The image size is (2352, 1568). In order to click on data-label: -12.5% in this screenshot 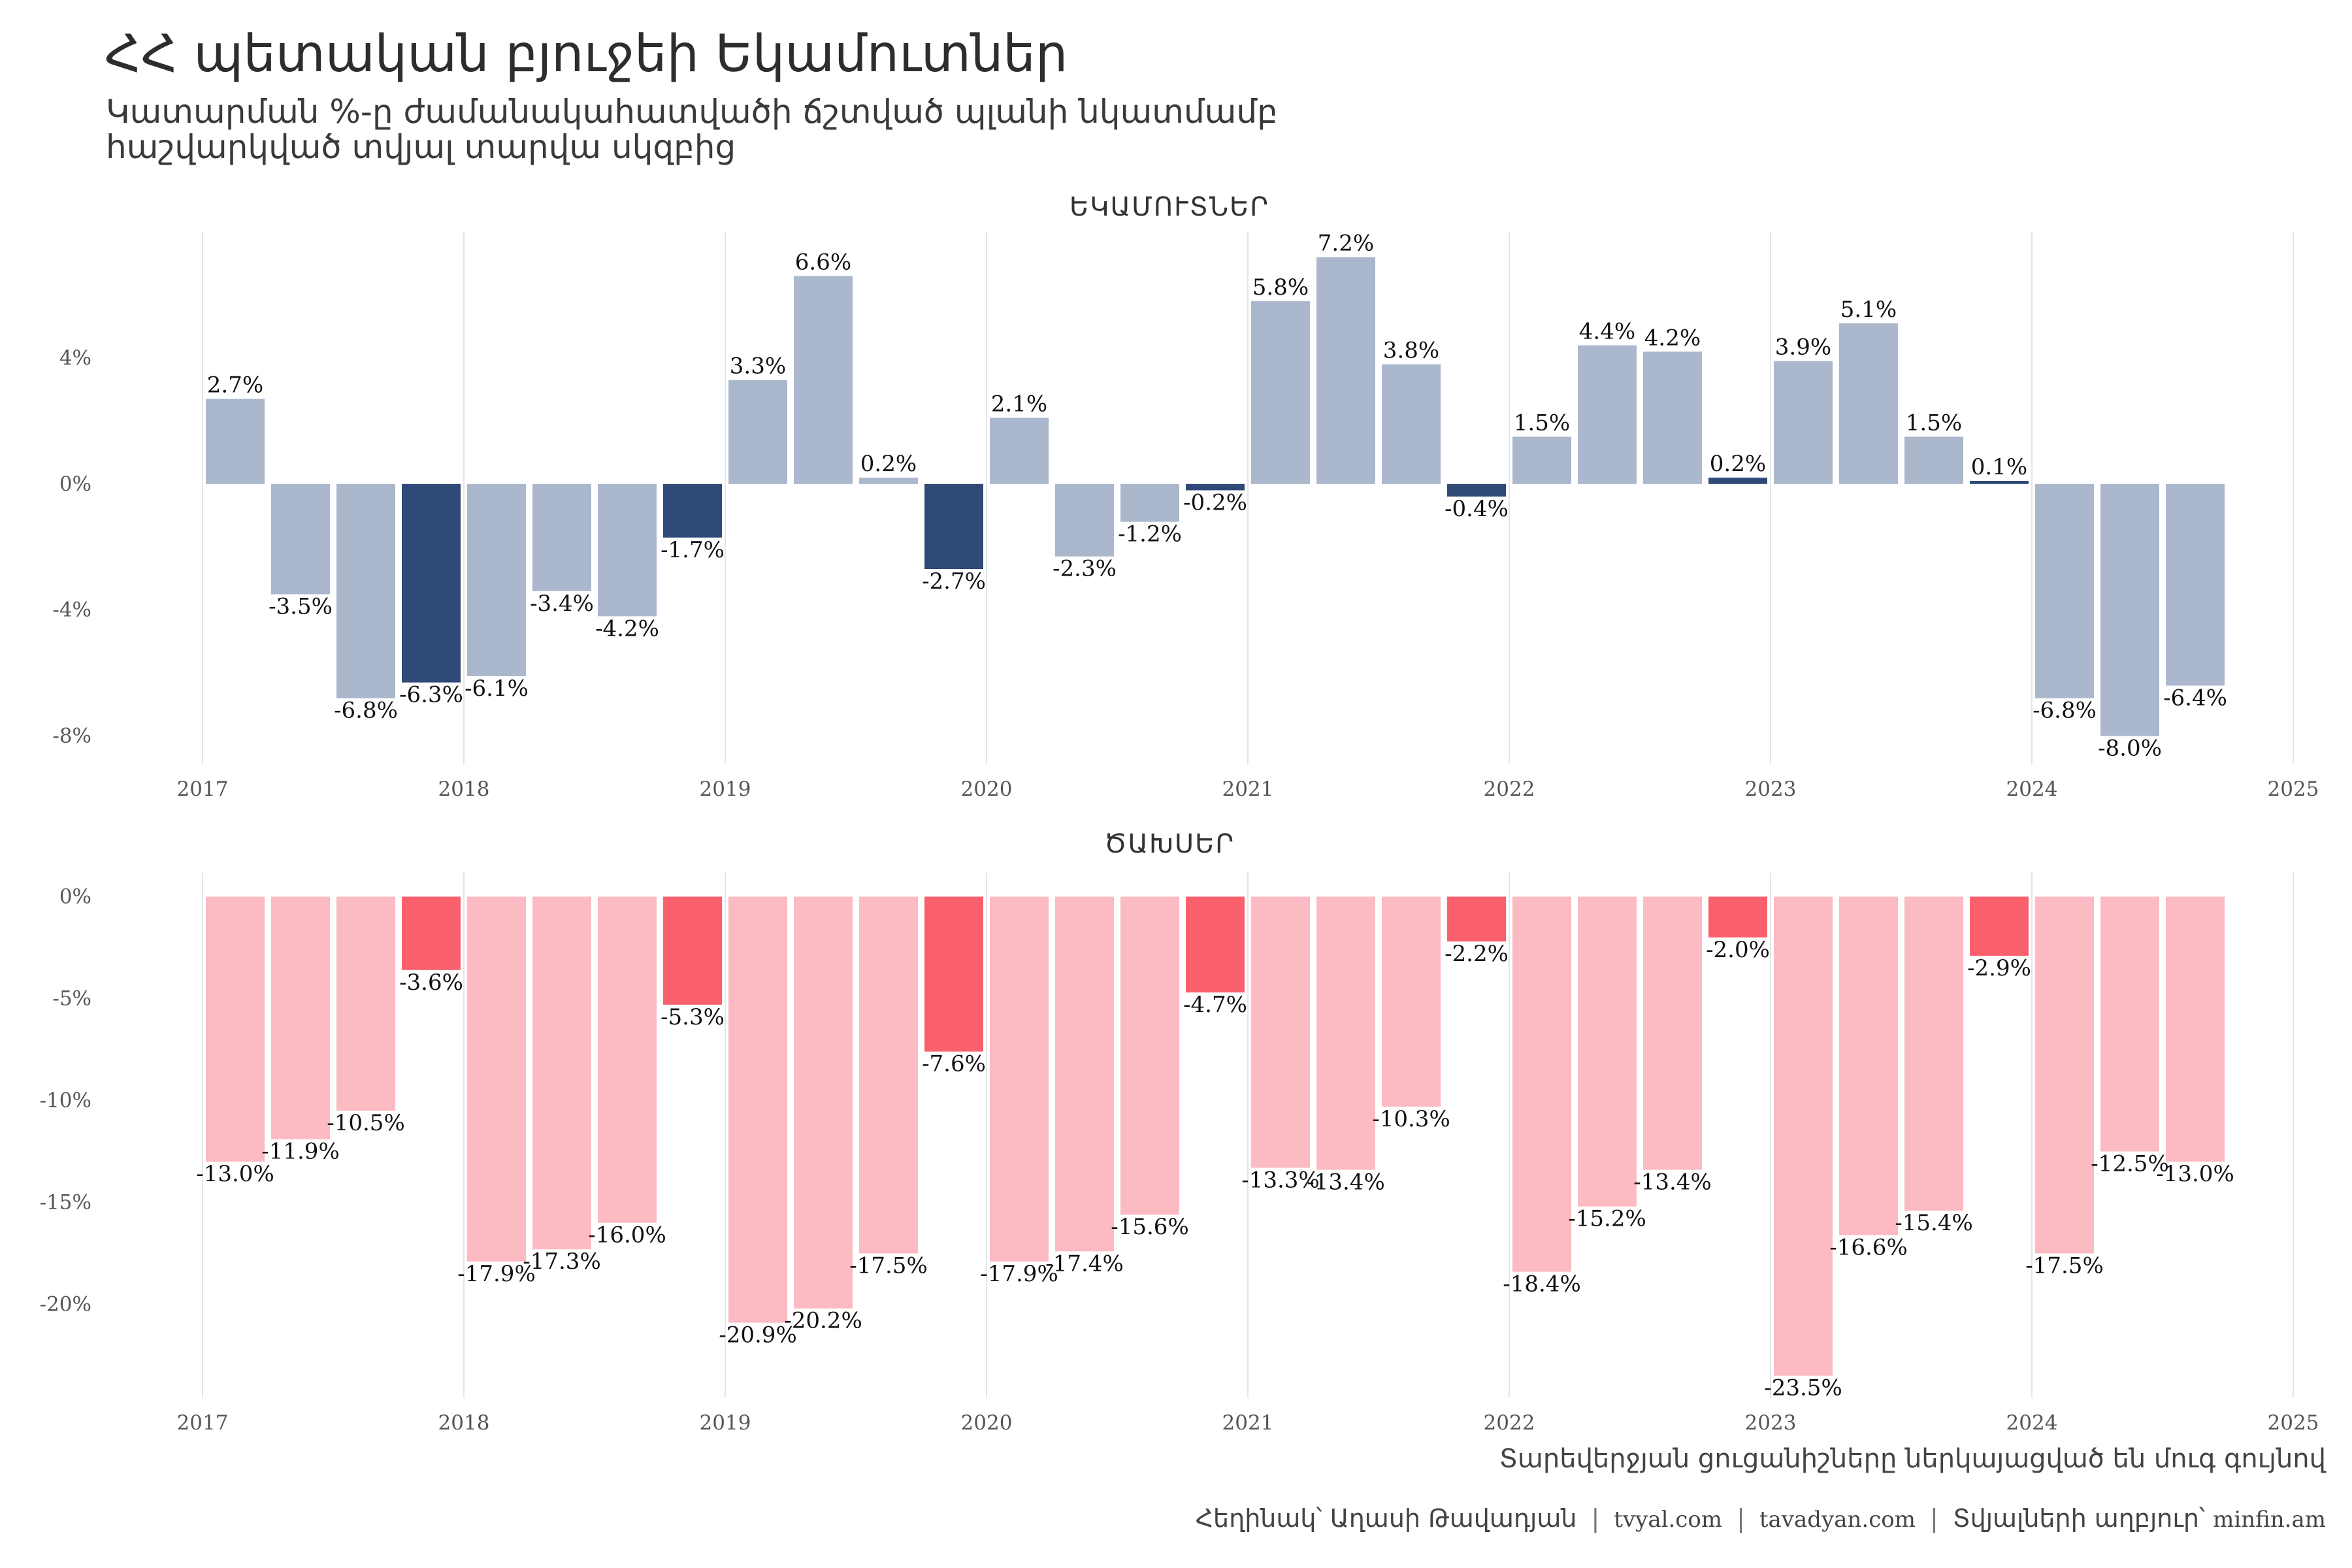, I will do `click(2130, 1164)`.